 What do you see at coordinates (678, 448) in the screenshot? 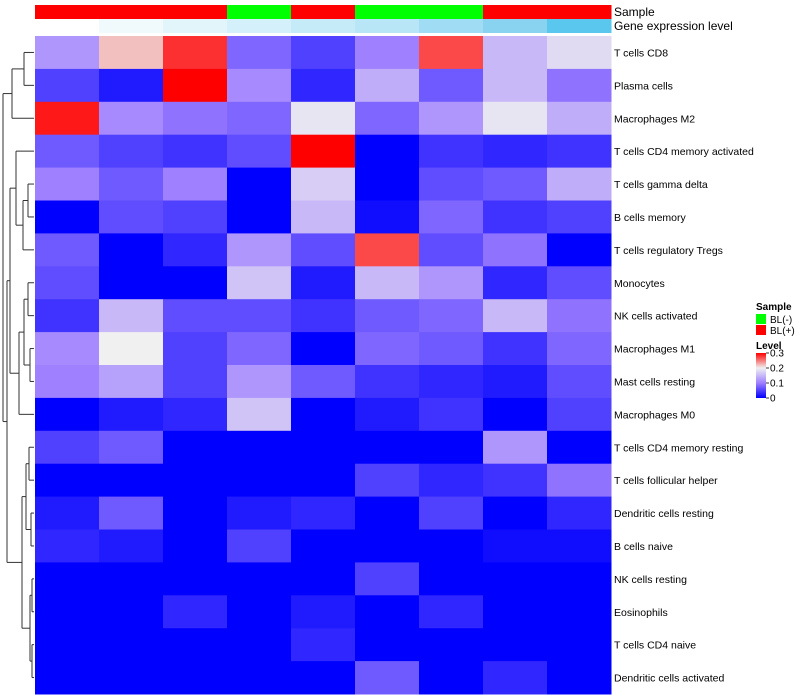
I see `row-label: T cells CD4 memory resting` at bounding box center [678, 448].